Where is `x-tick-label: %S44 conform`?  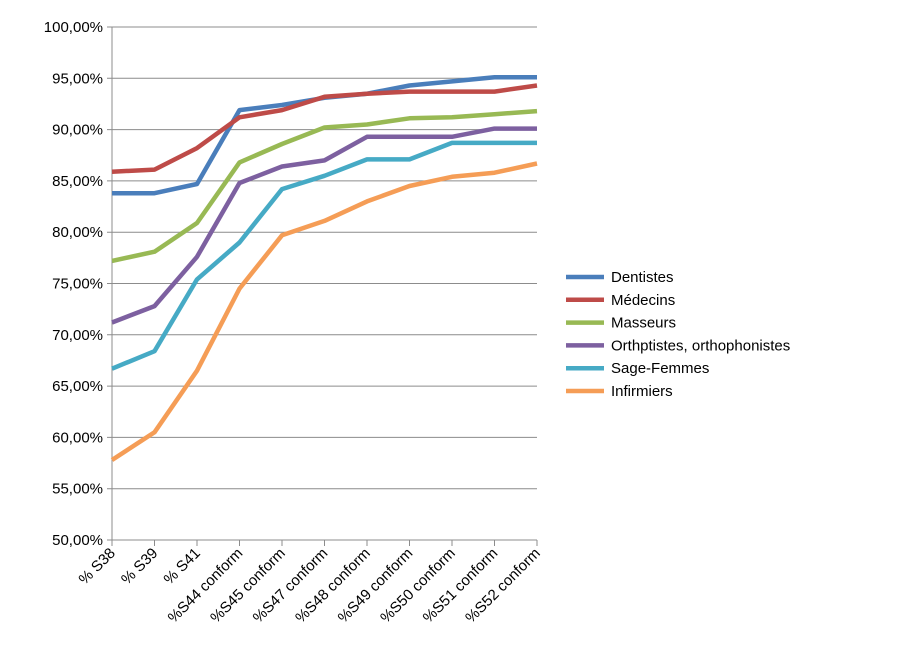 x-tick-label: %S44 conform is located at coordinates (206, 586).